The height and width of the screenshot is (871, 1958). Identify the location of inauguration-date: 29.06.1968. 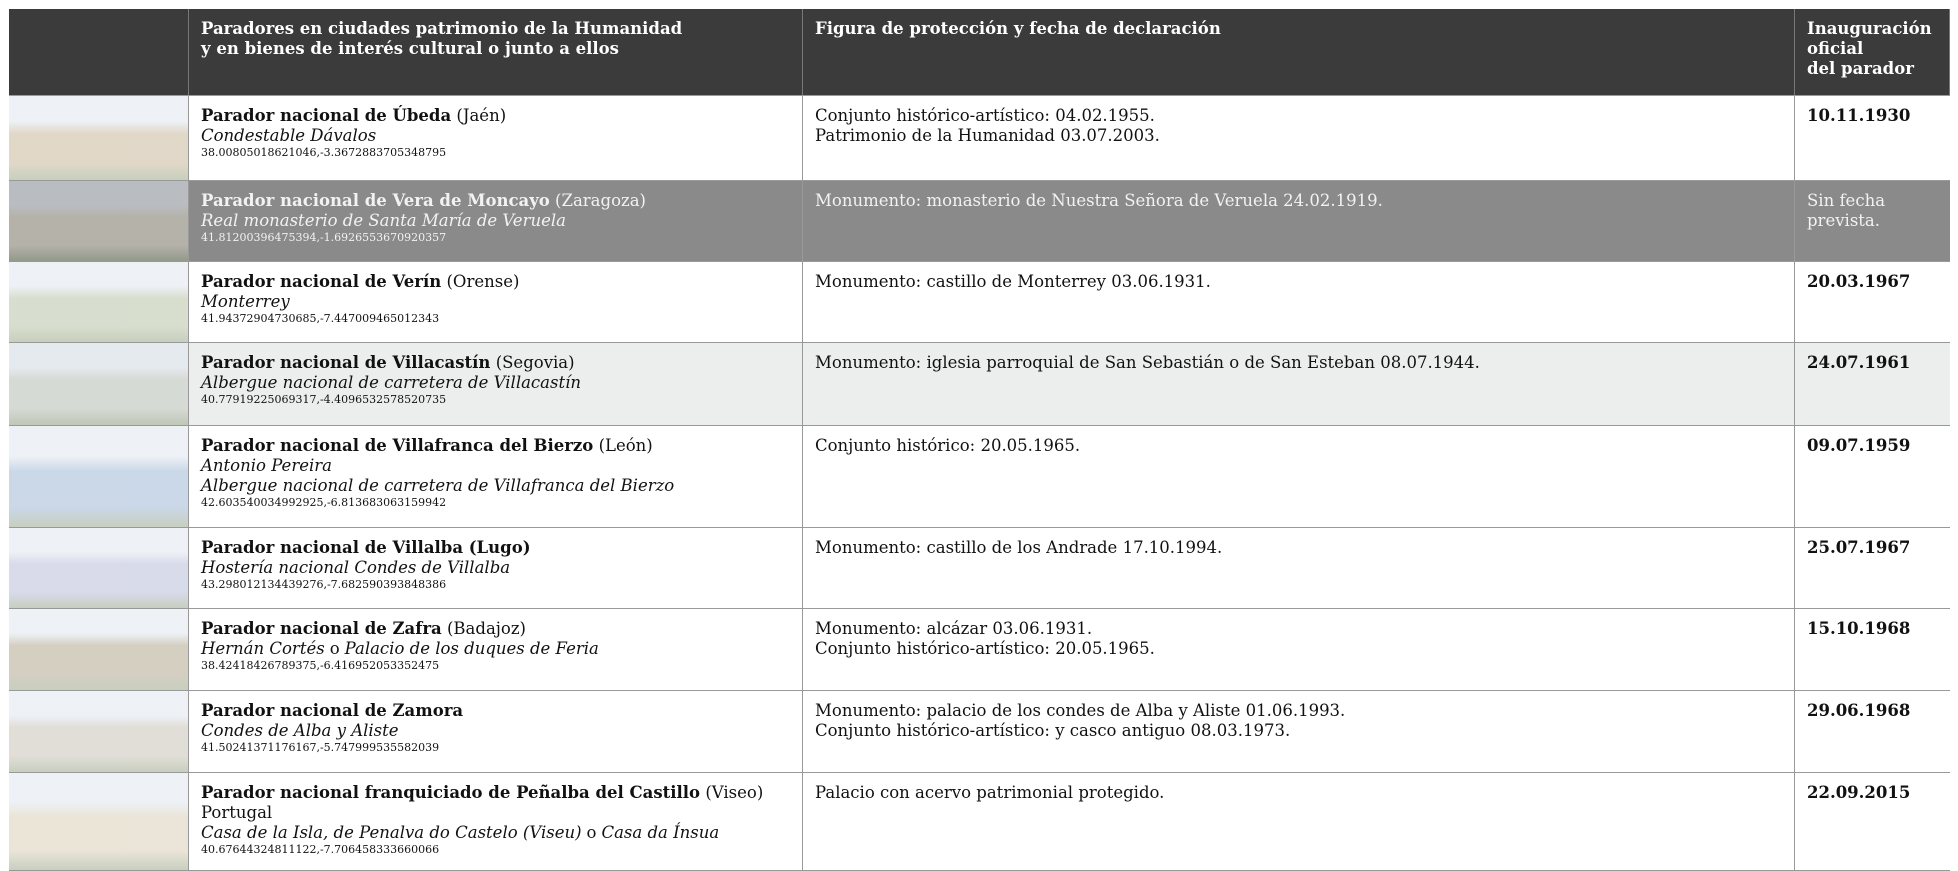
(1859, 710).